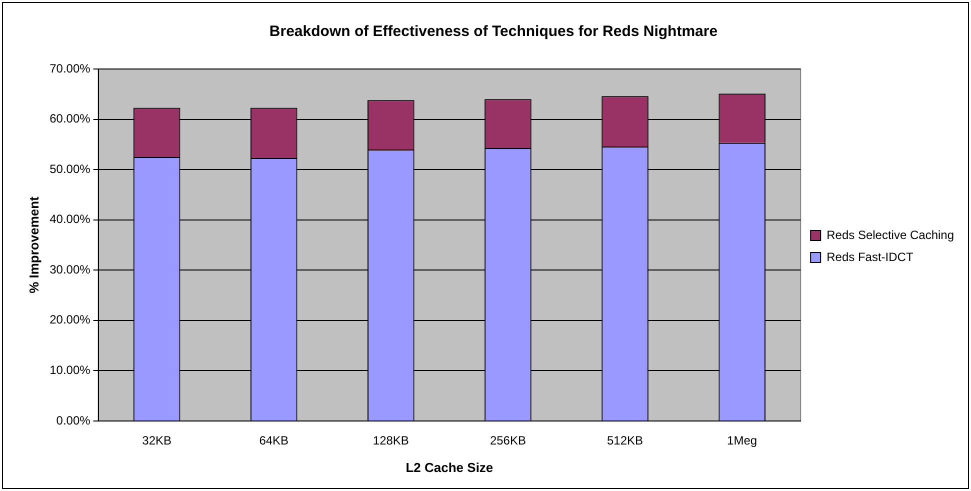  I want to click on x-tick-label: 1Meg, so click(742, 441).